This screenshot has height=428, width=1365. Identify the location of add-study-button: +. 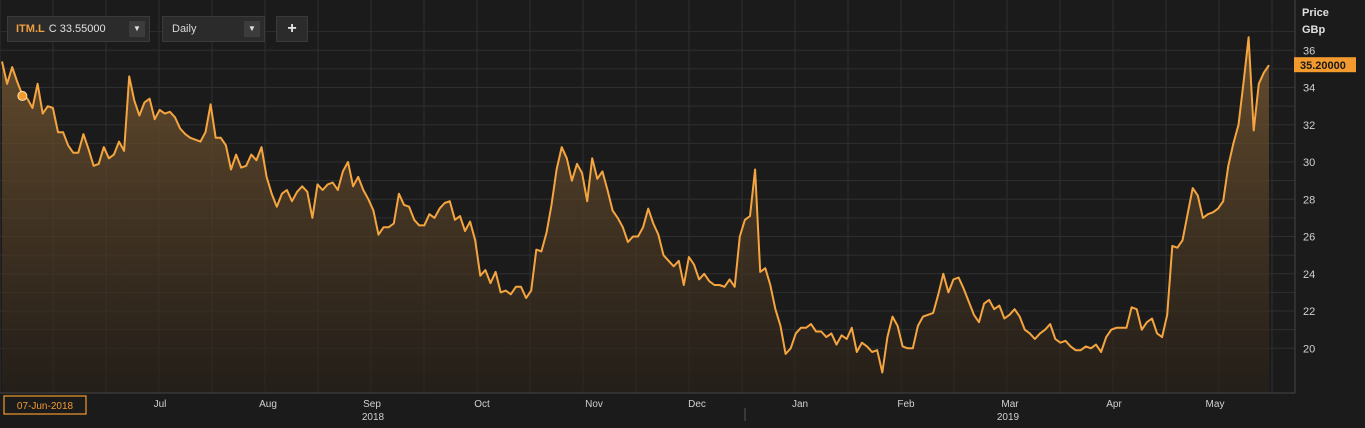
(292, 29).